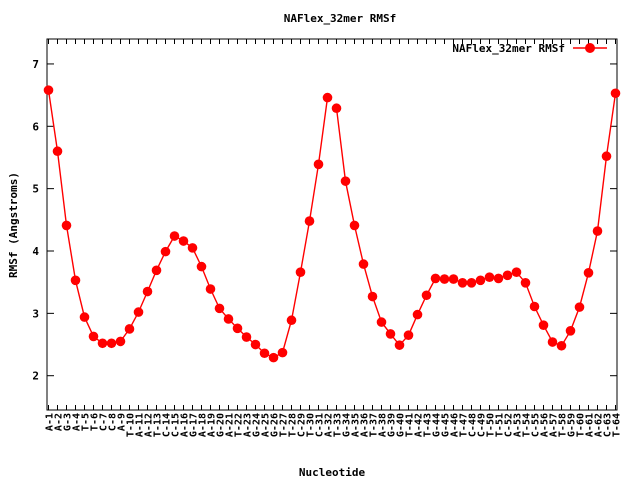  I want to click on x-tick-label: T-30, so click(311, 425).